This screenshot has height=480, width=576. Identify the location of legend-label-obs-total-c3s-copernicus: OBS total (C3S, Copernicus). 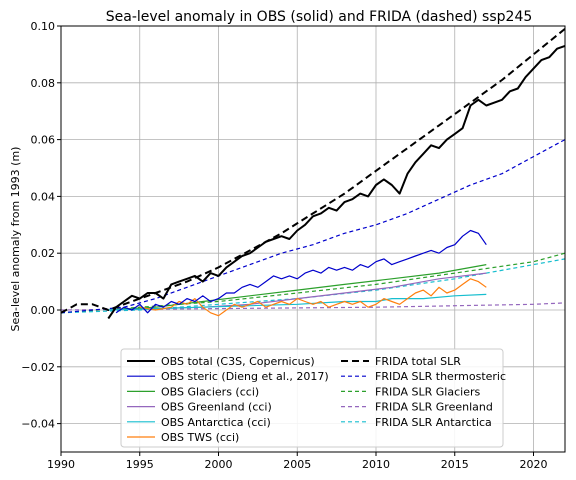
(238, 361).